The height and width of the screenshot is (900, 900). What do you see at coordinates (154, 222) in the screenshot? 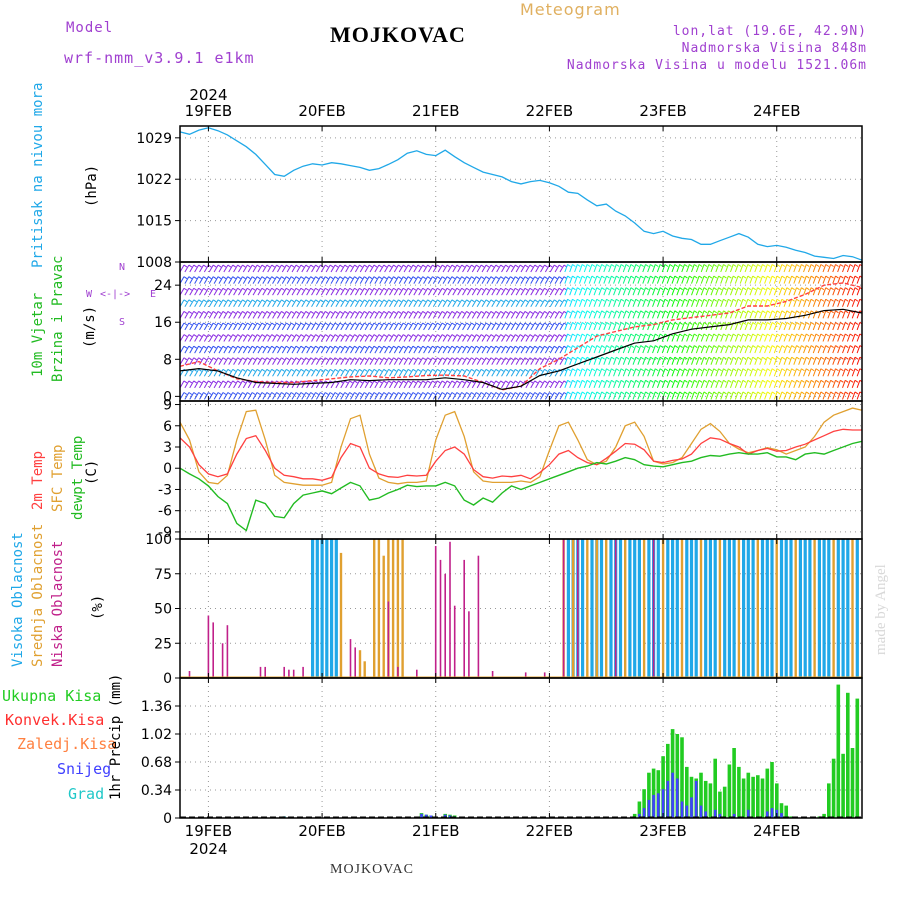
I see `y-tick-label: 1015` at bounding box center [154, 222].